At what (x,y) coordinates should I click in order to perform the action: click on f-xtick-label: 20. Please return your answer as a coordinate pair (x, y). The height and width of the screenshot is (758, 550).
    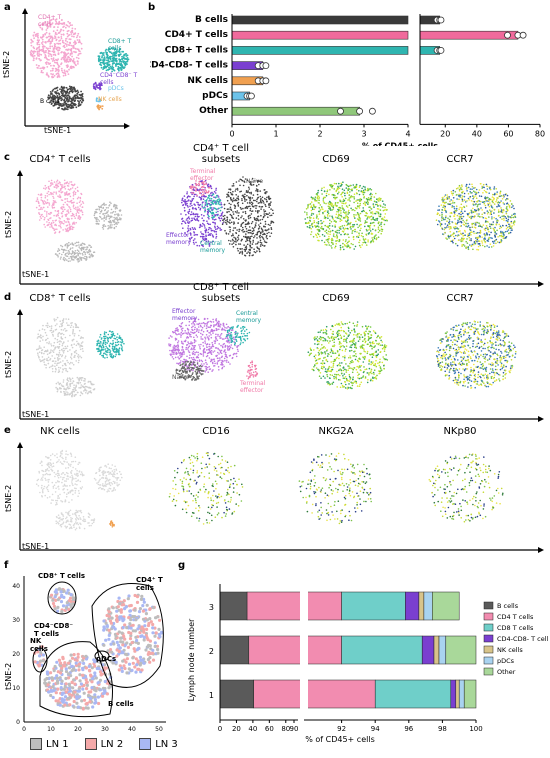
    Looking at the image, I should click on (78, 729).